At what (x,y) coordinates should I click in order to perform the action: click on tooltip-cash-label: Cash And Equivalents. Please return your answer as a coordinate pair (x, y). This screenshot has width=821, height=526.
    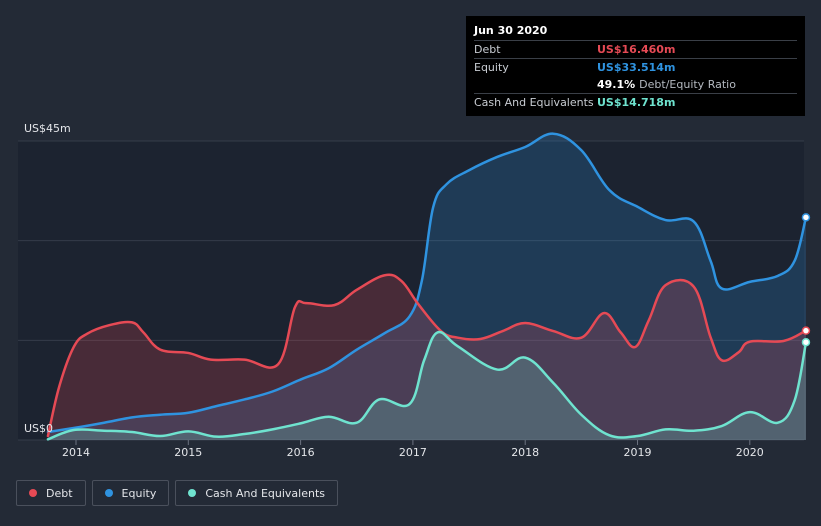
    Looking at the image, I should click on (534, 102).